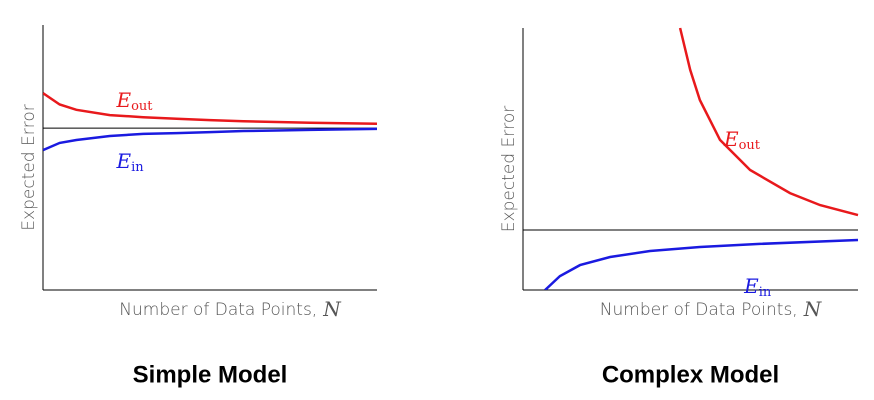  Describe the element at coordinates (210, 374) in the screenshot. I see `model-title: Simple Model` at that location.